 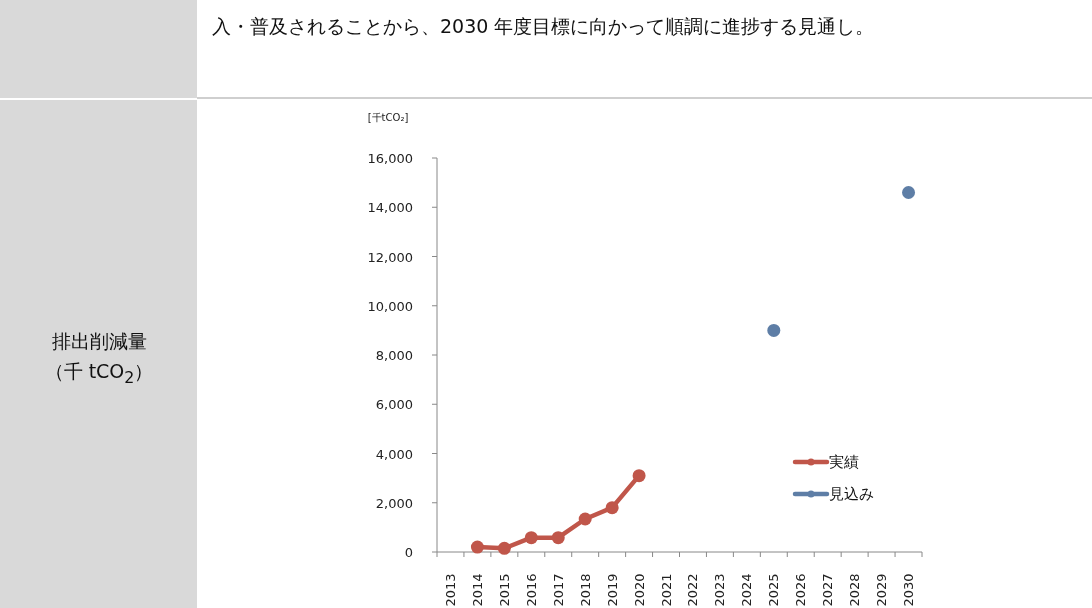 What do you see at coordinates (720, 590) in the screenshot?
I see `x-tick-label: 2023` at bounding box center [720, 590].